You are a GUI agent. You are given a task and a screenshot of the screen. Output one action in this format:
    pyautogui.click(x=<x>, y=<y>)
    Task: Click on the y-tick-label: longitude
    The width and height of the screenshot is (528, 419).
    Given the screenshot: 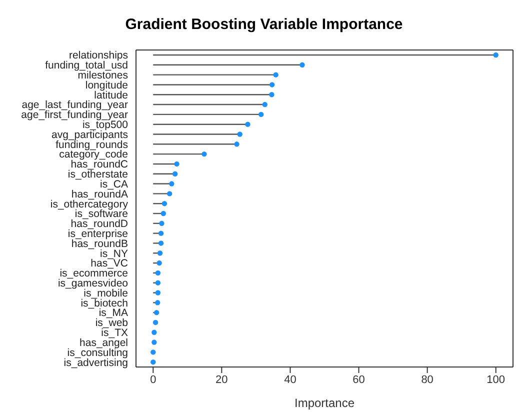 What is the action you would take?
    pyautogui.click(x=106, y=85)
    